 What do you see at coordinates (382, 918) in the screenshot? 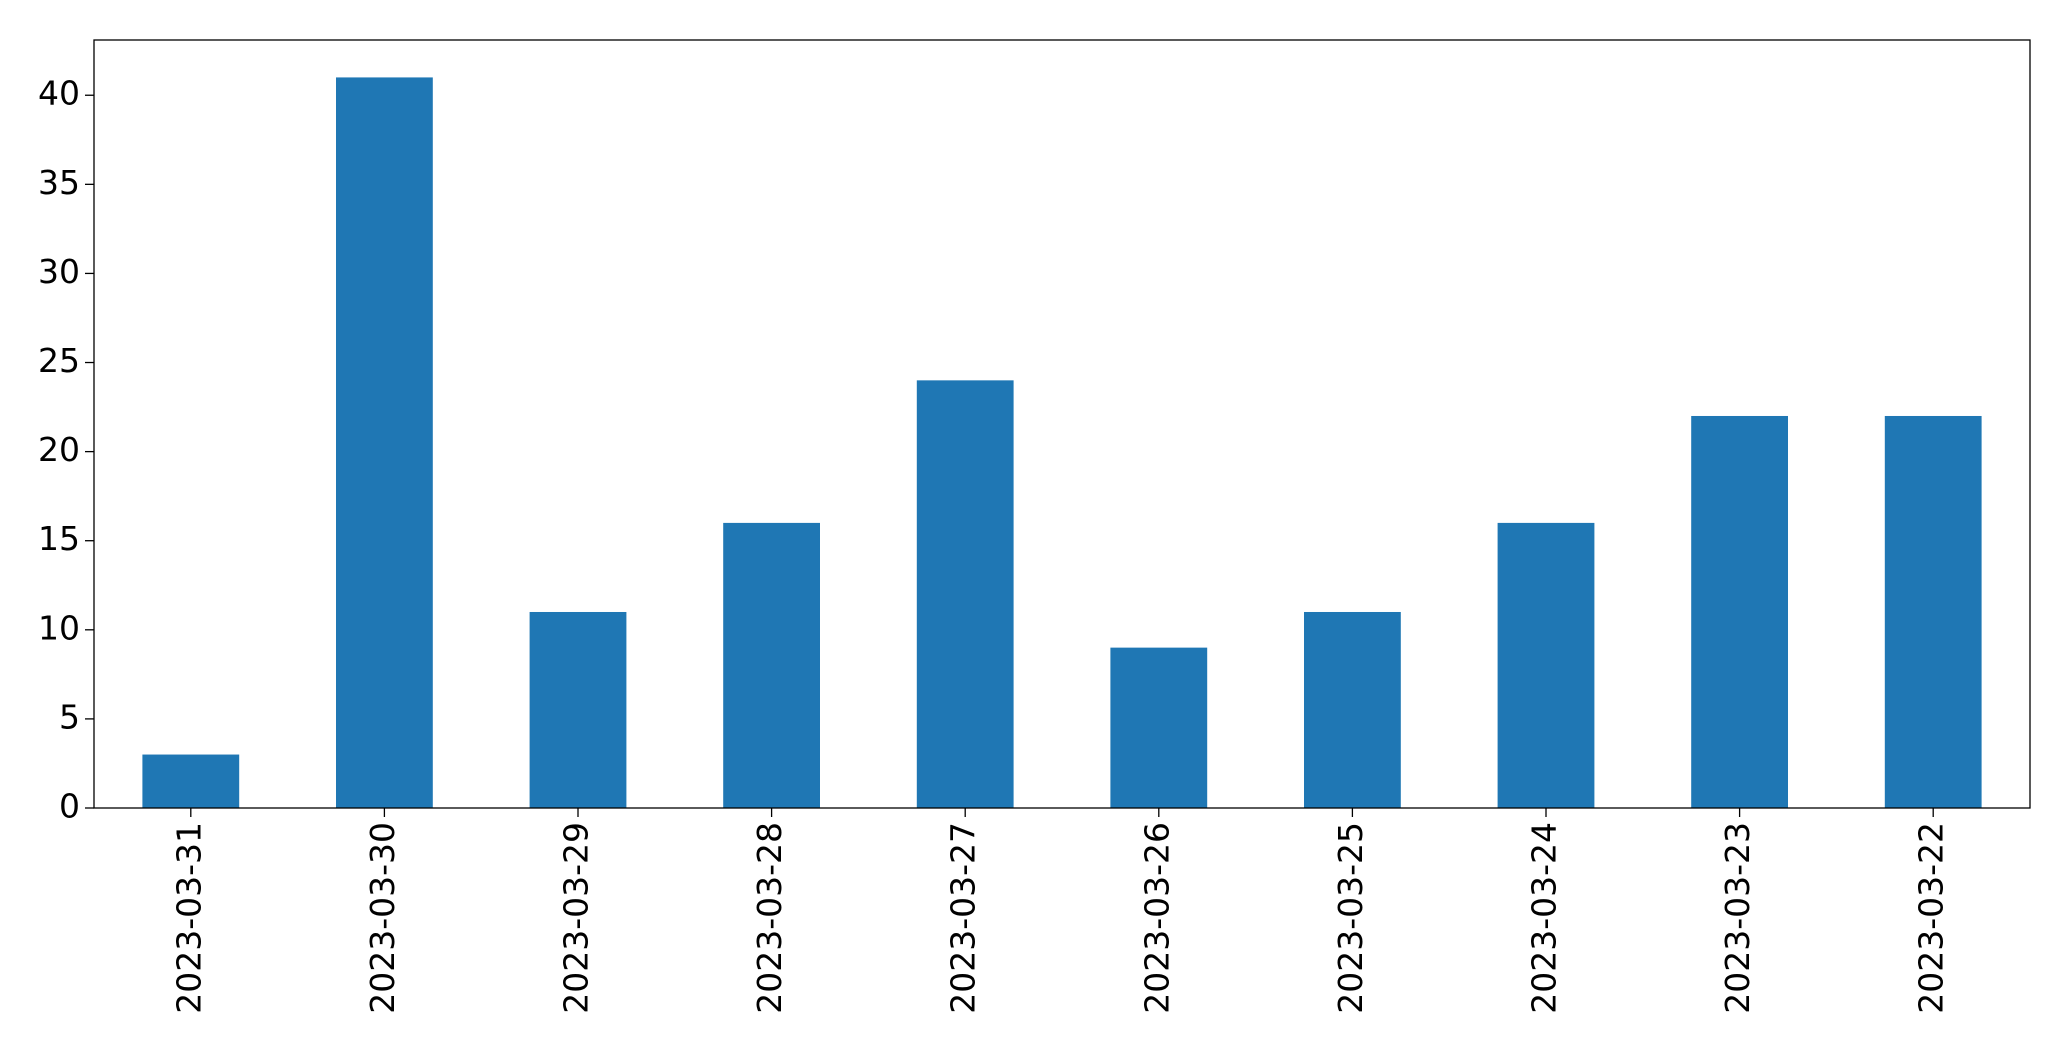
I see `x-tick-label: 2023-03-30` at bounding box center [382, 918].